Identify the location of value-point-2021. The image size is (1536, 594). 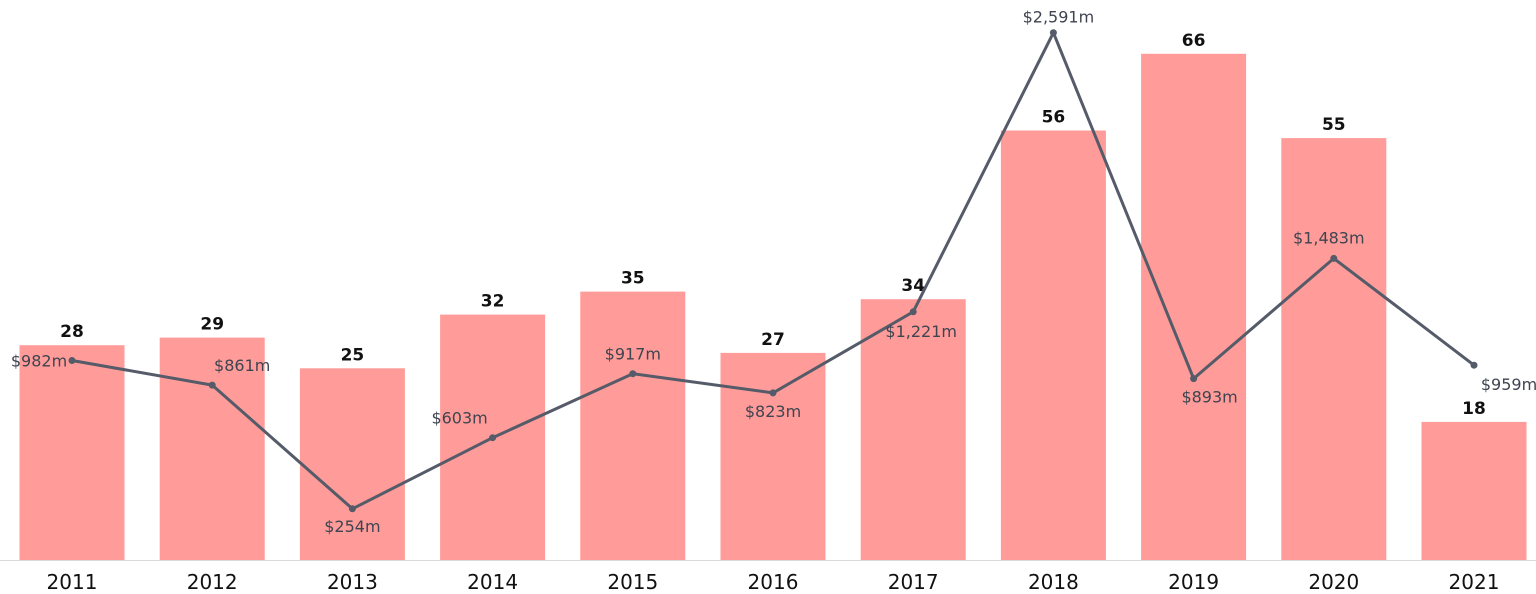
(1474, 365).